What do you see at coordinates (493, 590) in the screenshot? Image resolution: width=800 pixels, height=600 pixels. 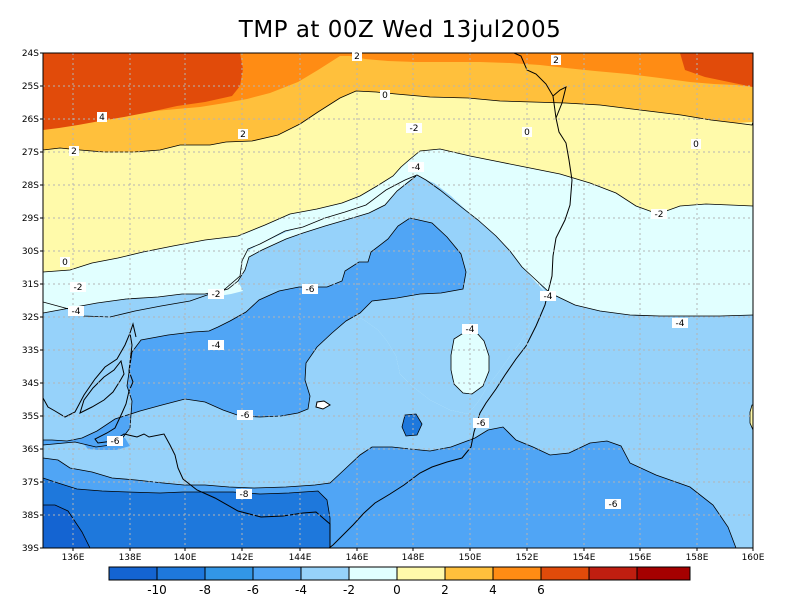 I see `legend-label-4: 4` at bounding box center [493, 590].